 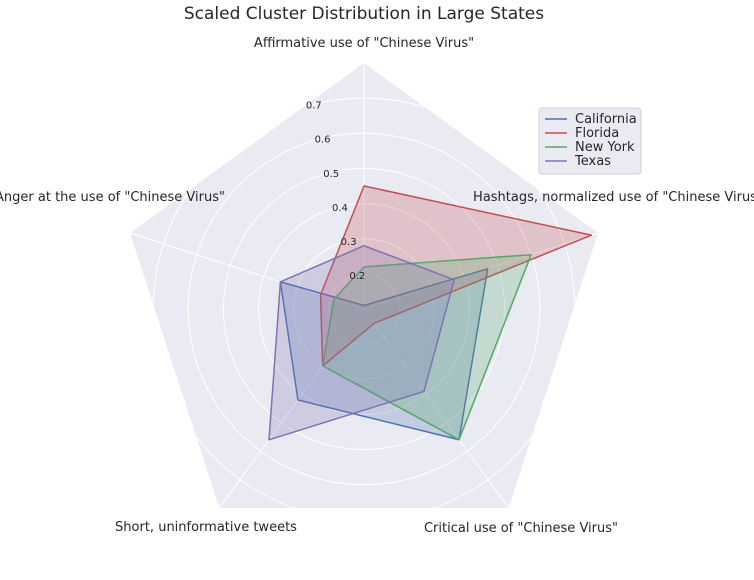 What do you see at coordinates (364, 43) in the screenshot?
I see `axis-label-0: Affirmative use of "Chinese Virus"` at bounding box center [364, 43].